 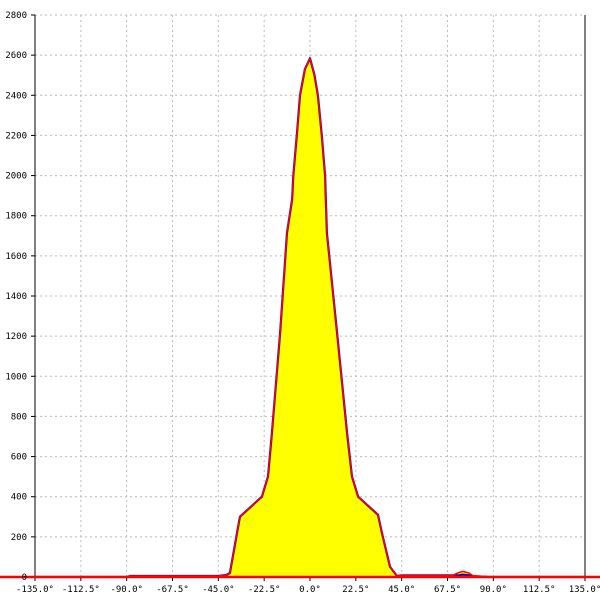 I want to click on x-tick-label: -22.5°, so click(x=264, y=590).